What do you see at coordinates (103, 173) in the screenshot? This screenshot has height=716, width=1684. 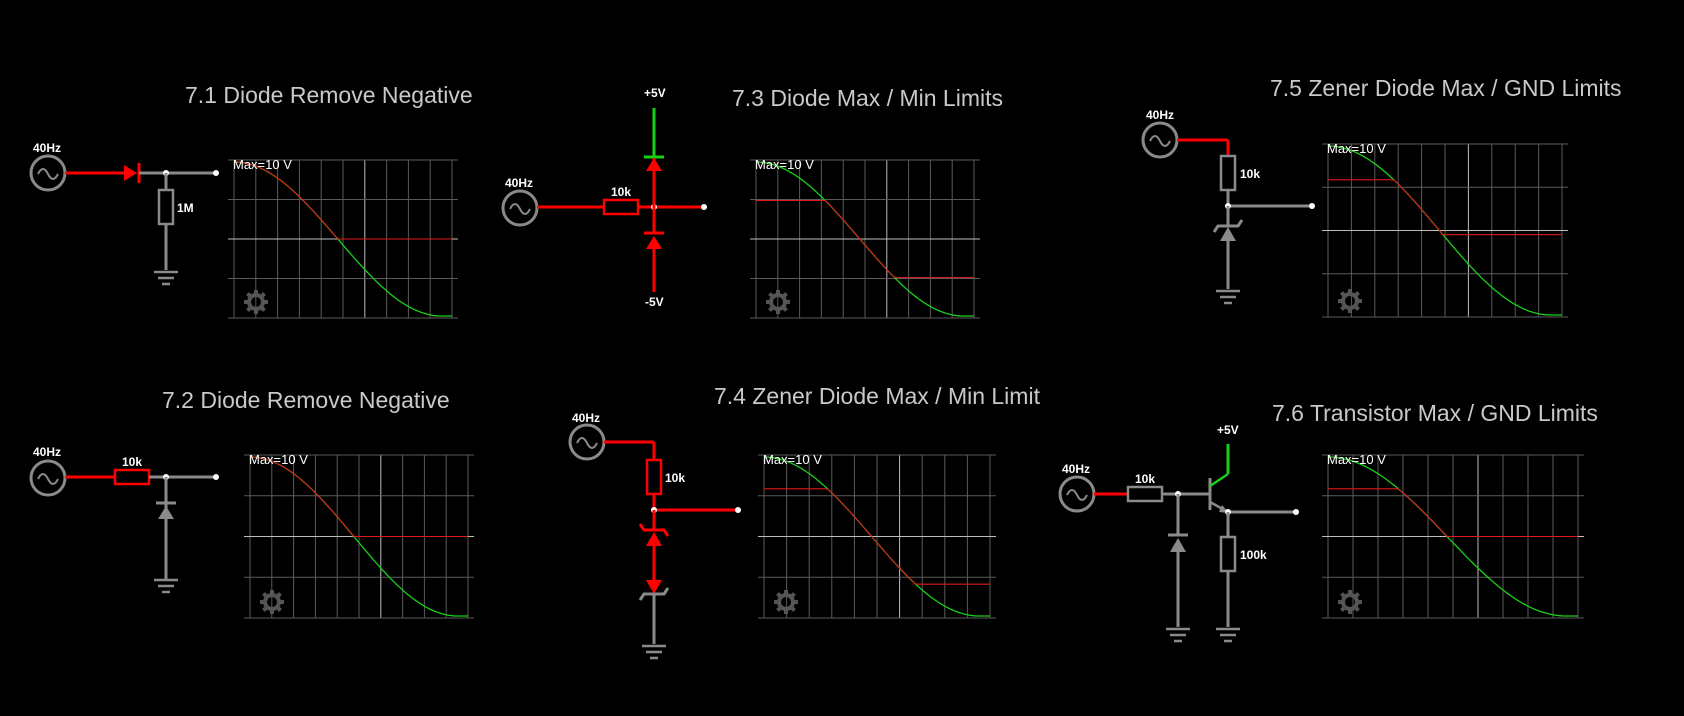 I see `wire` at bounding box center [103, 173].